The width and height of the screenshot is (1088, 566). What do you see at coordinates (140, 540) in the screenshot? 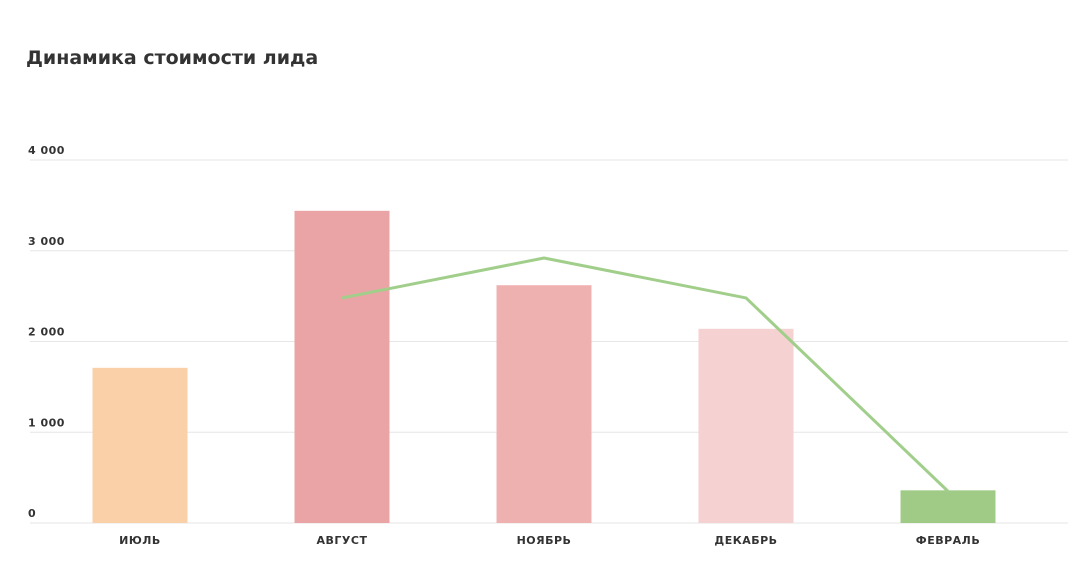
I see `x-tick-label: ИЮЛЬ` at bounding box center [140, 540].